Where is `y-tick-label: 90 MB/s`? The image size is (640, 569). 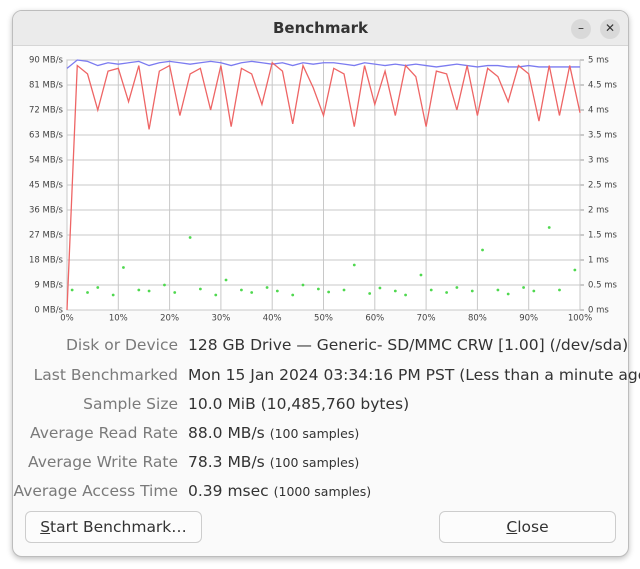 y-tick-label: 90 MB/s is located at coordinates (46, 61).